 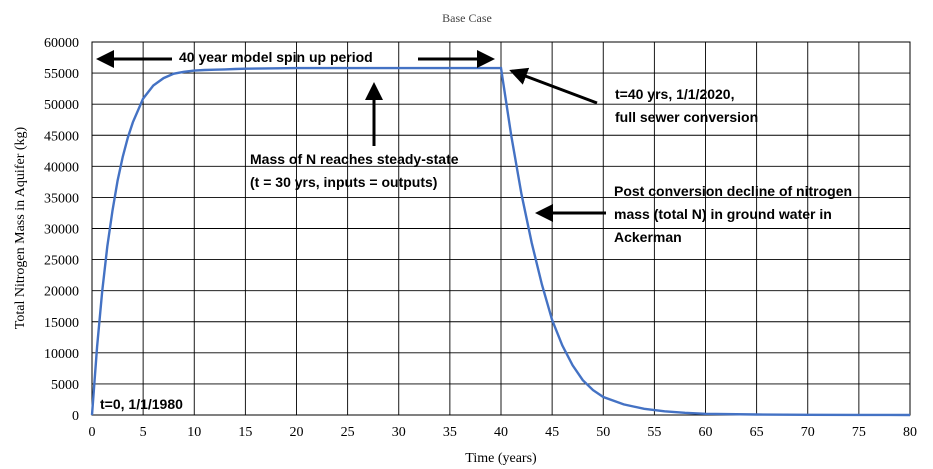 I want to click on y-tick-label: 0, so click(x=75, y=416).